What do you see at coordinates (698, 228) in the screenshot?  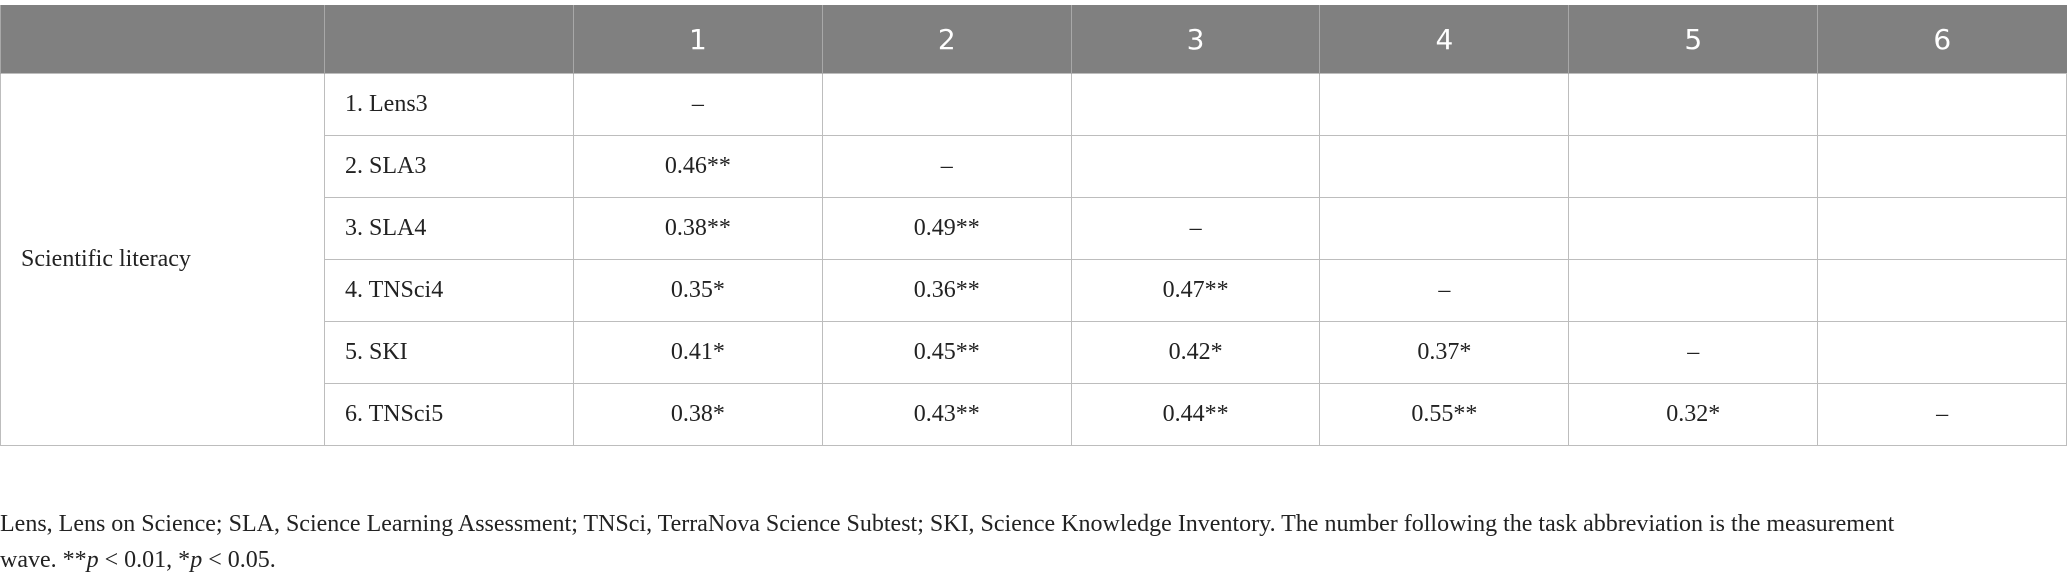 I see `cell: 0.38**` at bounding box center [698, 228].